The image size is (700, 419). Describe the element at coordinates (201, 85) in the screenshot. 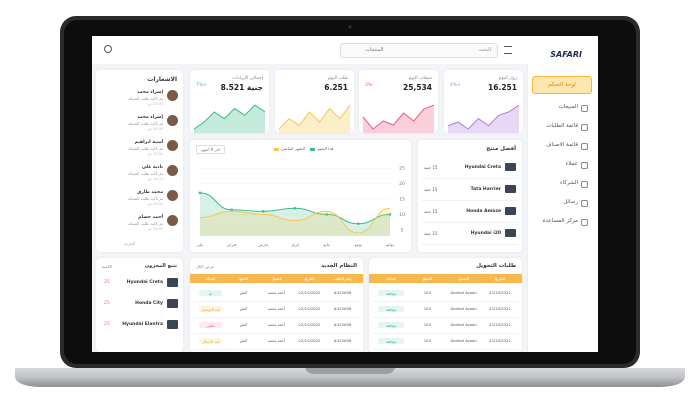

I see `card-change: +7%` at that location.